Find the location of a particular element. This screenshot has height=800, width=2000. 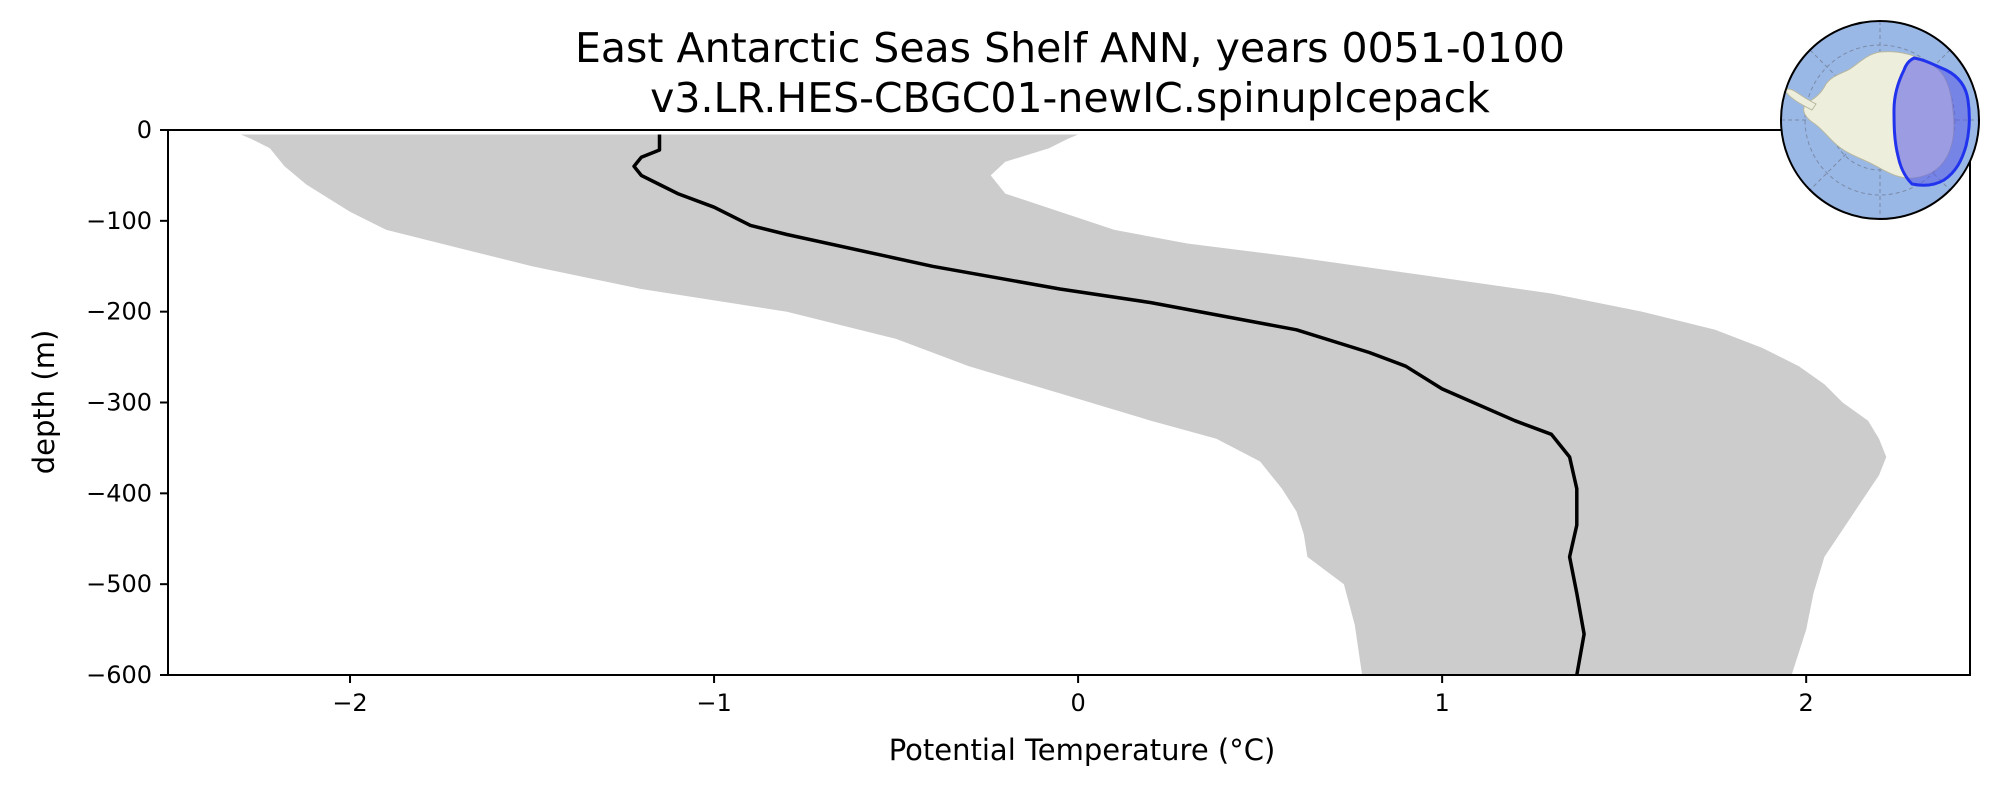

y-tick-label: 0 is located at coordinates (144, 130).